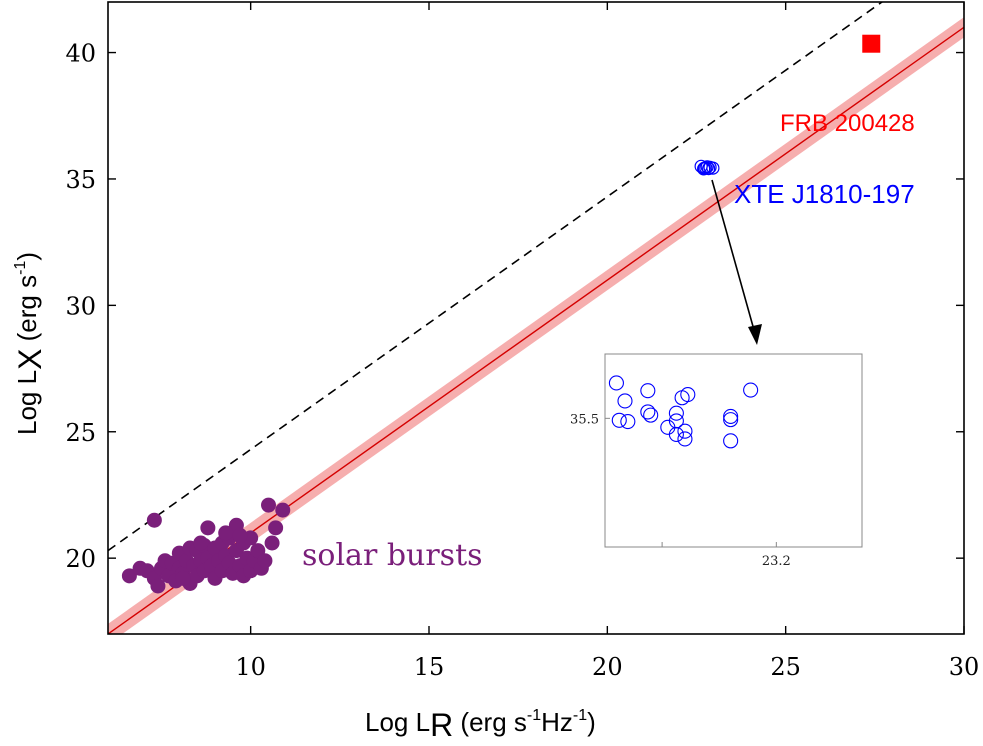  What do you see at coordinates (480, 725) in the screenshot?
I see `x-axis-title: Log LR (erg s-1Hz-1)` at bounding box center [480, 725].